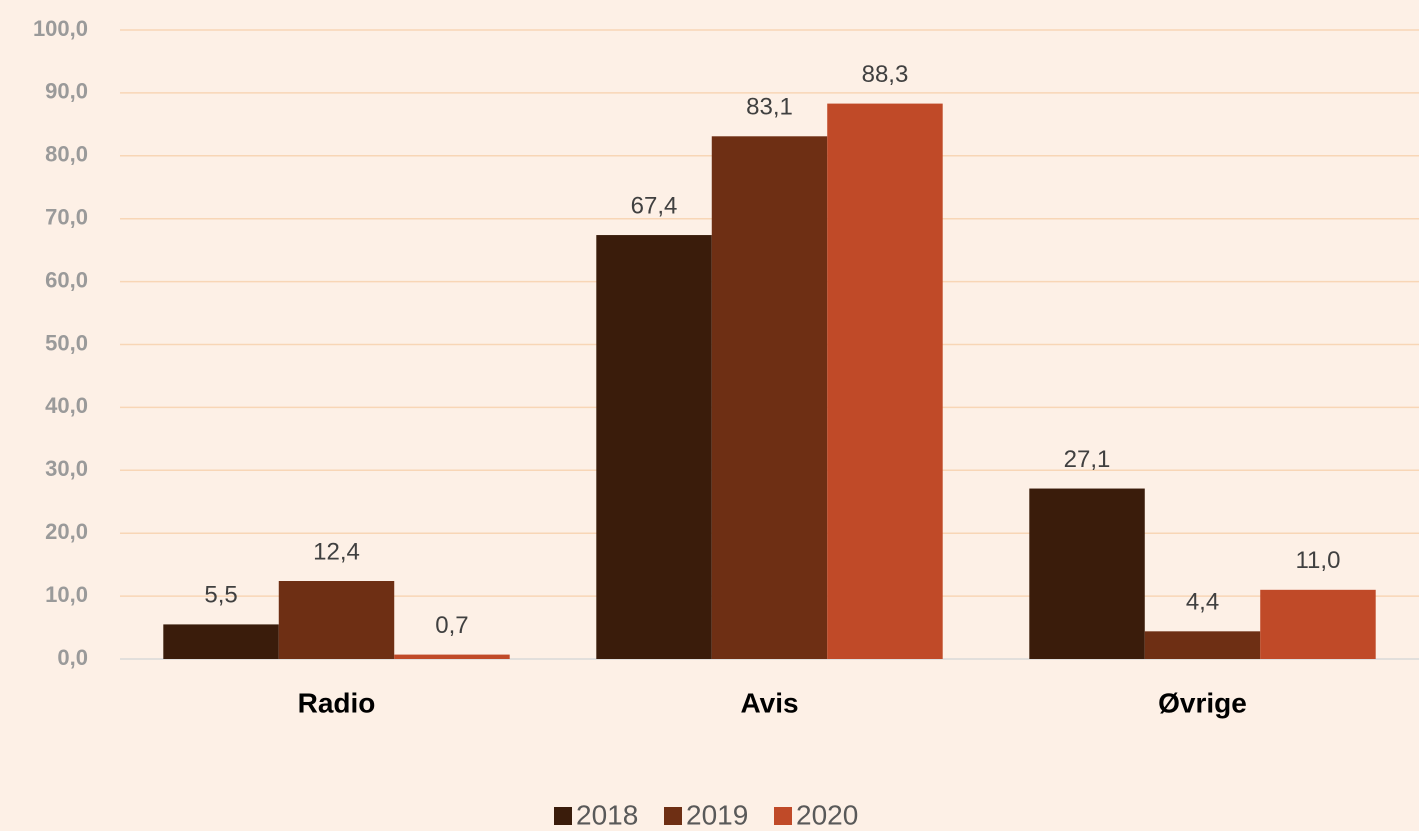 The height and width of the screenshot is (831, 1419). I want to click on data-label: 5,5, so click(220, 595).